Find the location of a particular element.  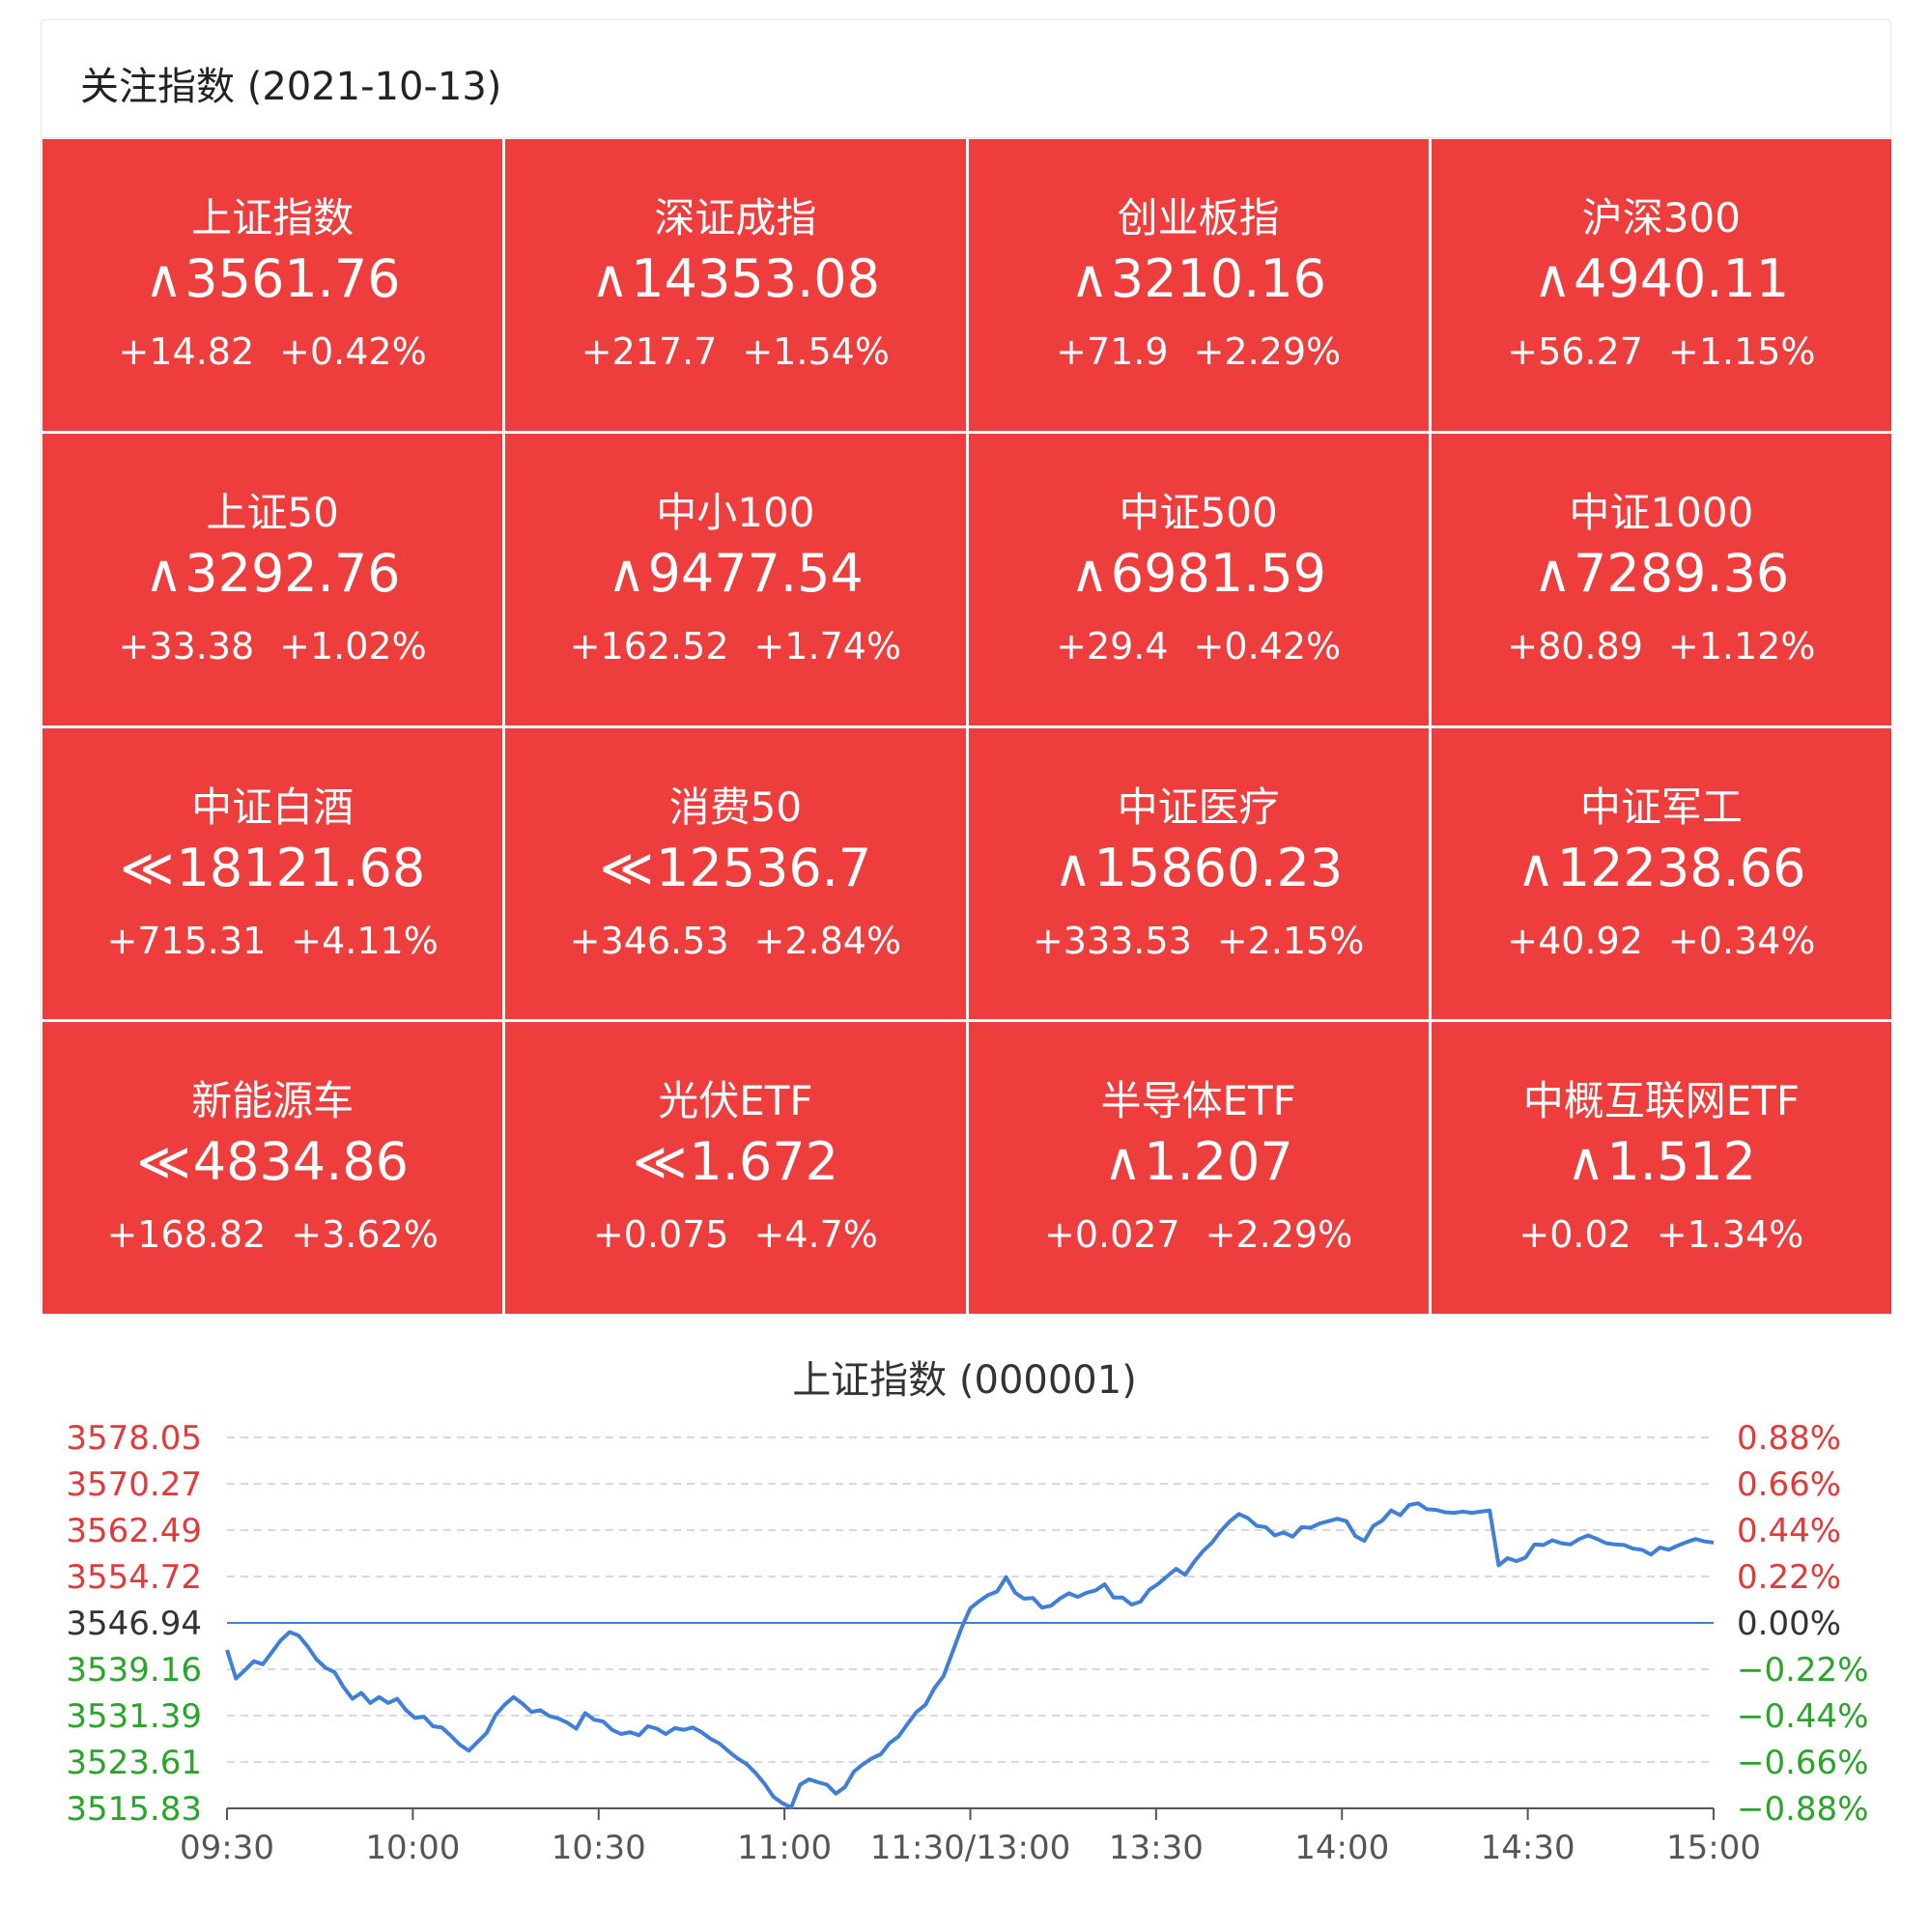

index-tile: 中证军工 ∧12238.66 +40.92 +0.34% is located at coordinates (1661, 873).